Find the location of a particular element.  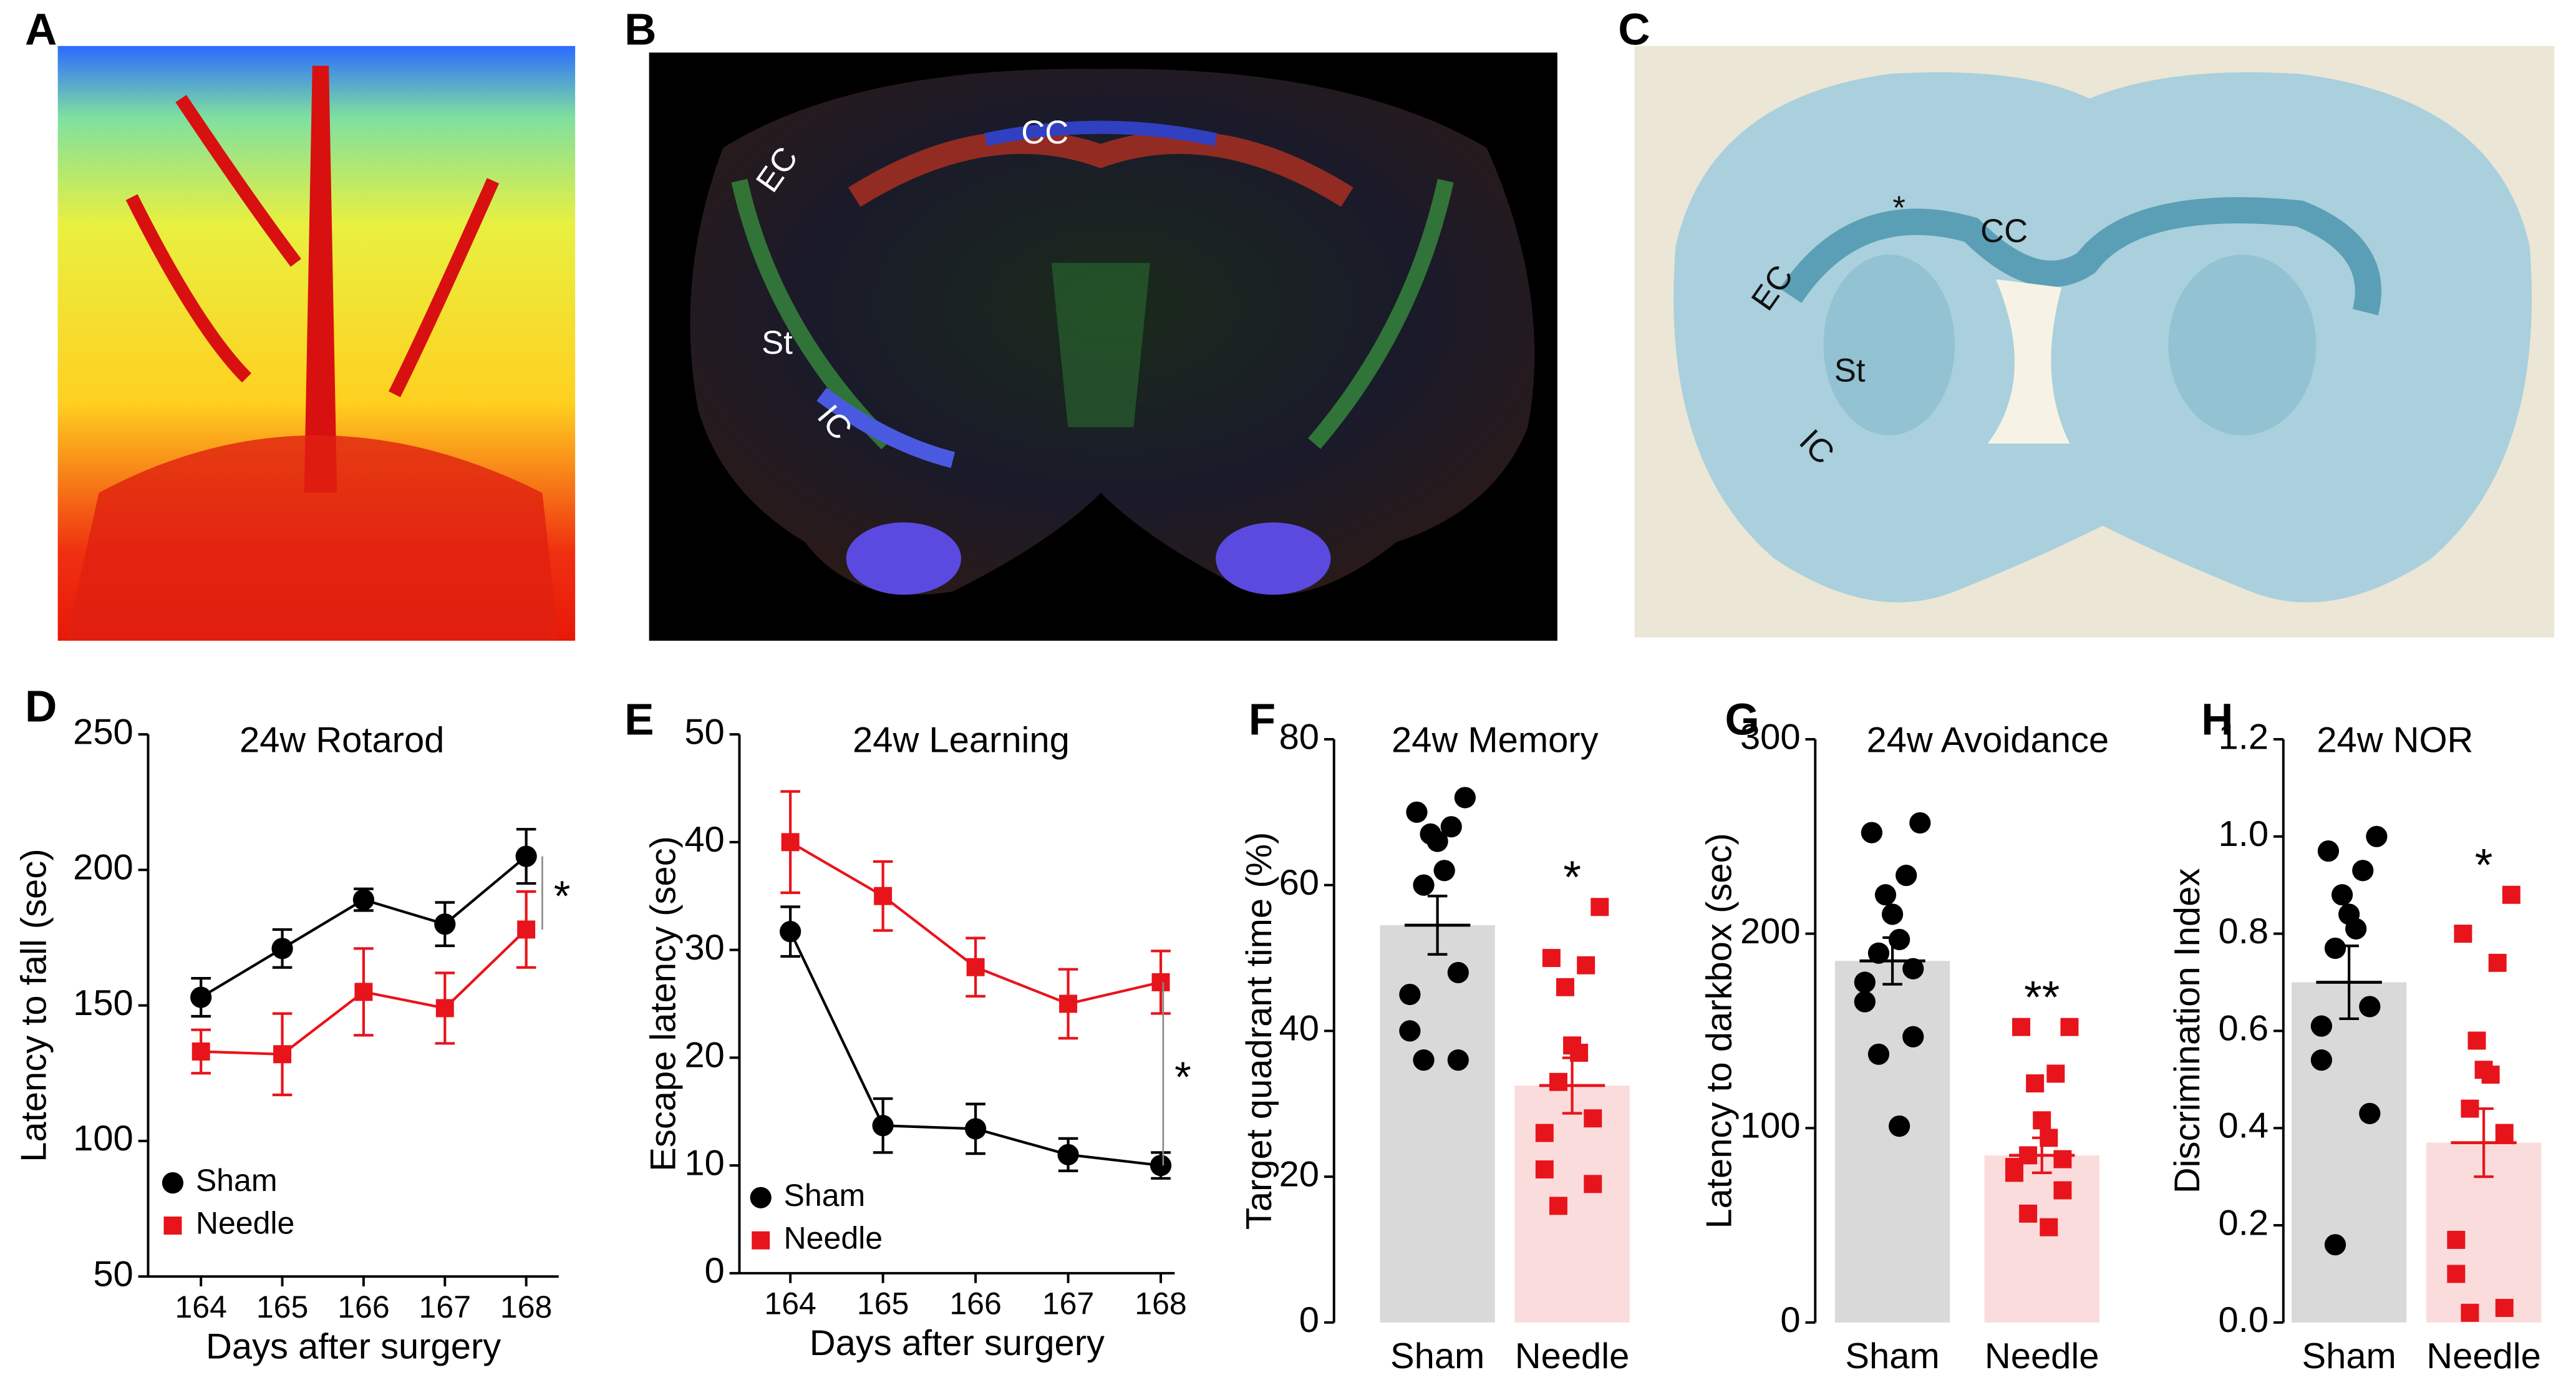

region-label: St is located at coordinates (777, 342).